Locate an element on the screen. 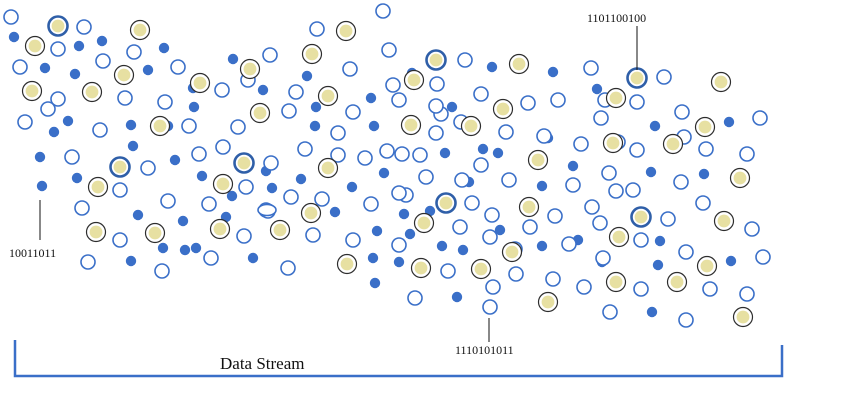  left-code-label: 10011011 is located at coordinates (32, 253).